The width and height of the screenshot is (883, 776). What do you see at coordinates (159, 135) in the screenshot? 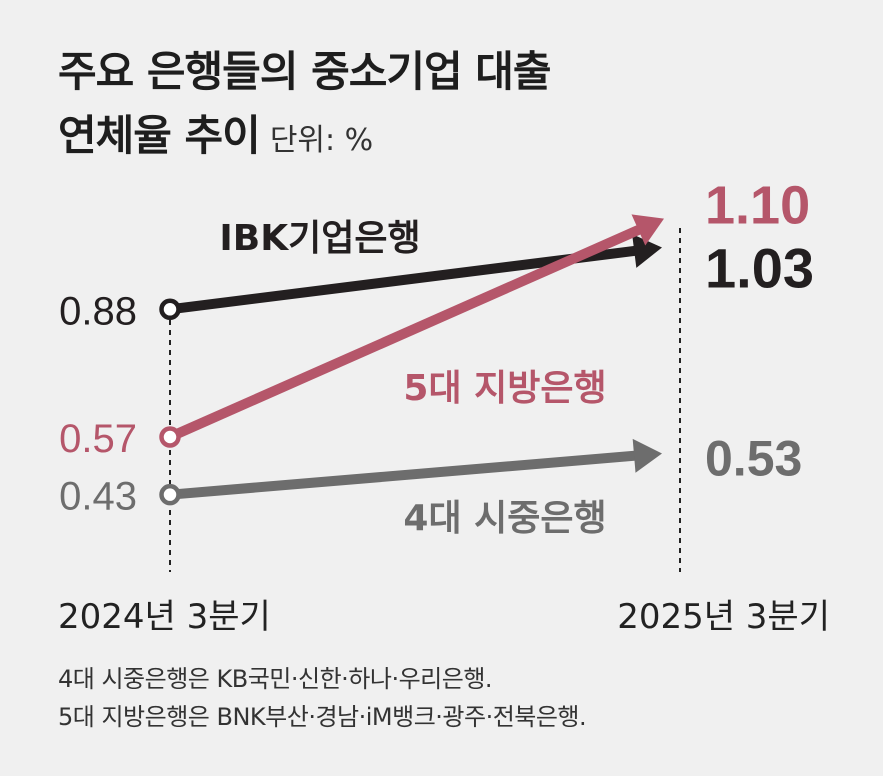
I see `title-line-2-text: 연체율 추이` at bounding box center [159, 135].